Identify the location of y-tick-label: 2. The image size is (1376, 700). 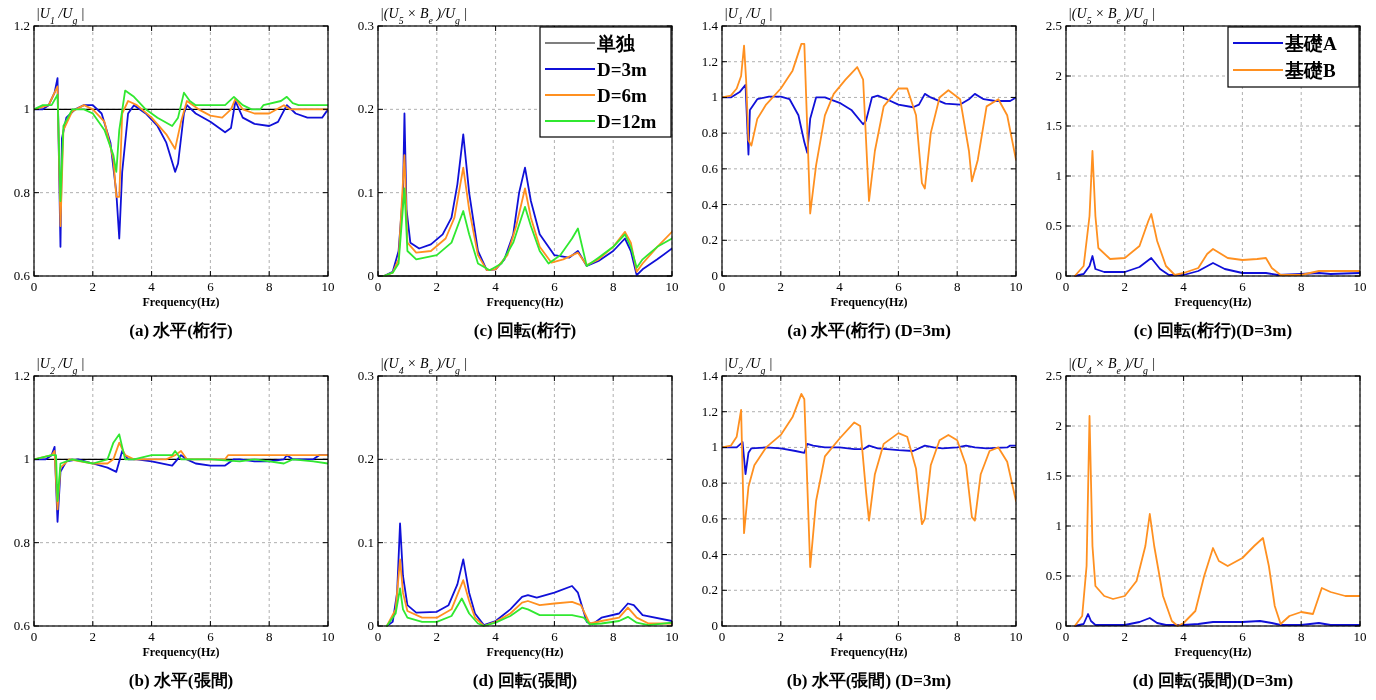
(1058, 75).